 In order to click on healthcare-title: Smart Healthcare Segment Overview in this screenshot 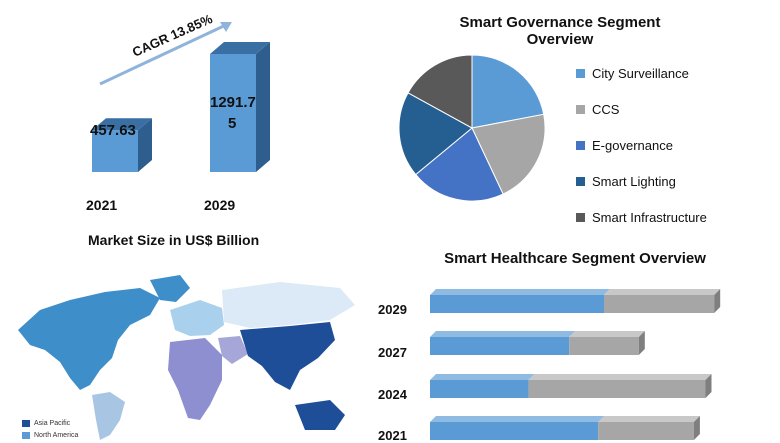, I will do `click(575, 258)`.